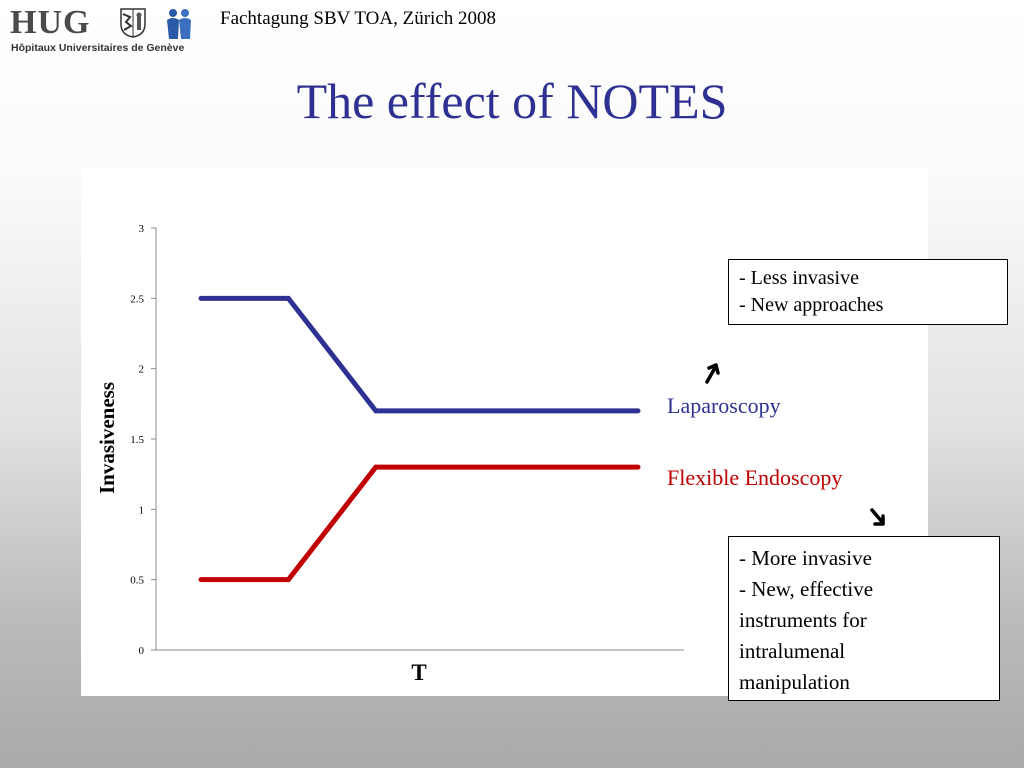 The image size is (1024, 768). Describe the element at coordinates (712, 373) in the screenshot. I see `arrow-up-icon` at that location.